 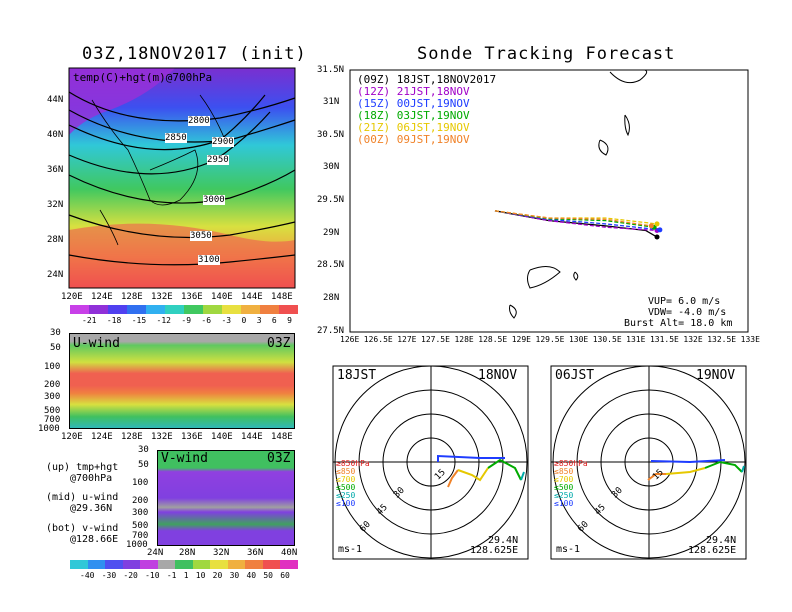 What do you see at coordinates (331, 135) in the screenshot?
I see `track-lat-tick: 30.5N` at bounding box center [331, 135].